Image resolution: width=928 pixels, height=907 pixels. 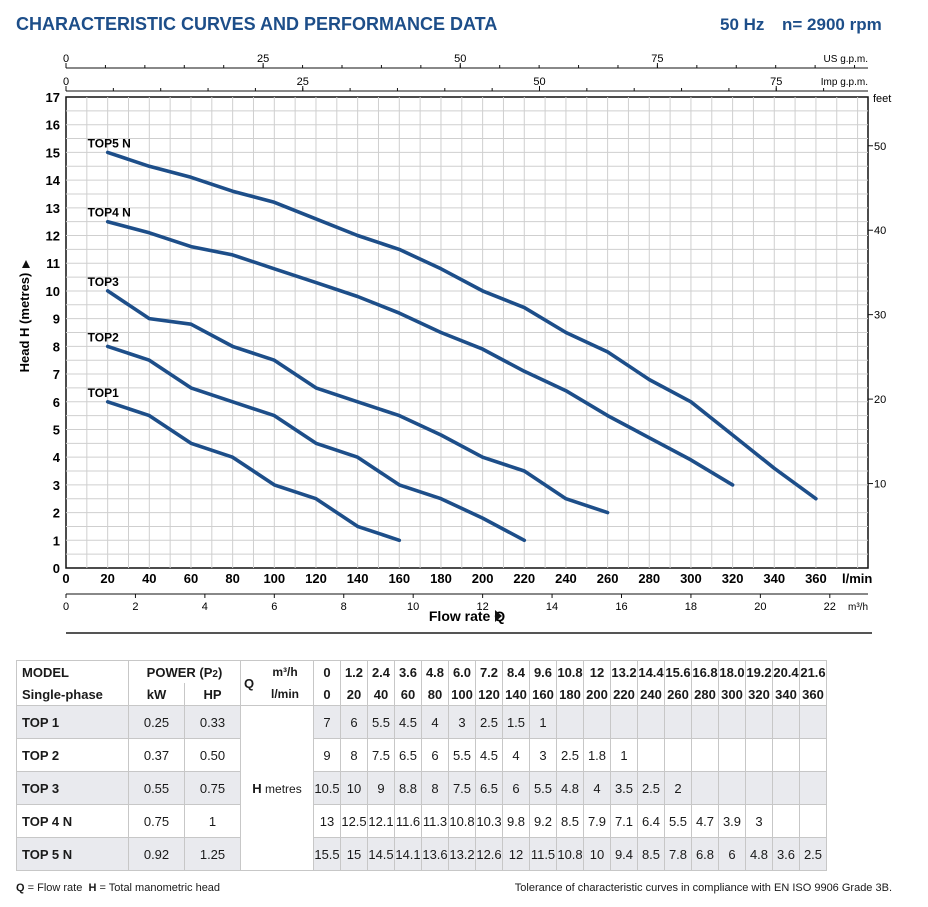 I want to click on footnote-legend: Q = Flow rate H = Total manometric head, so click(x=118, y=888).